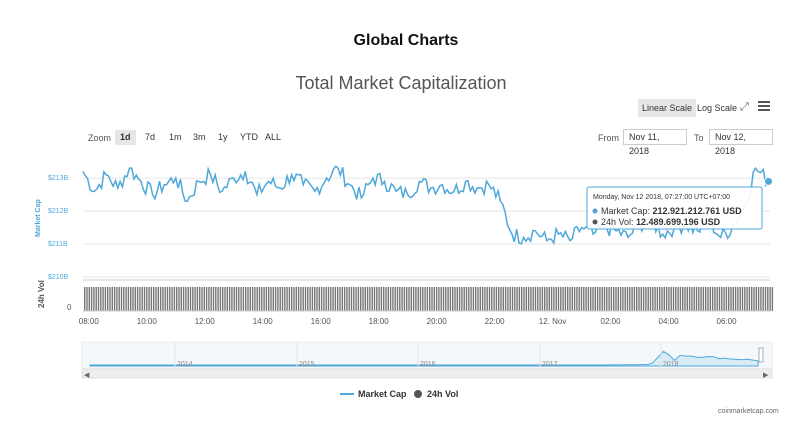 The image size is (812, 421). I want to click on x-tick-label: 04:00, so click(669, 321).